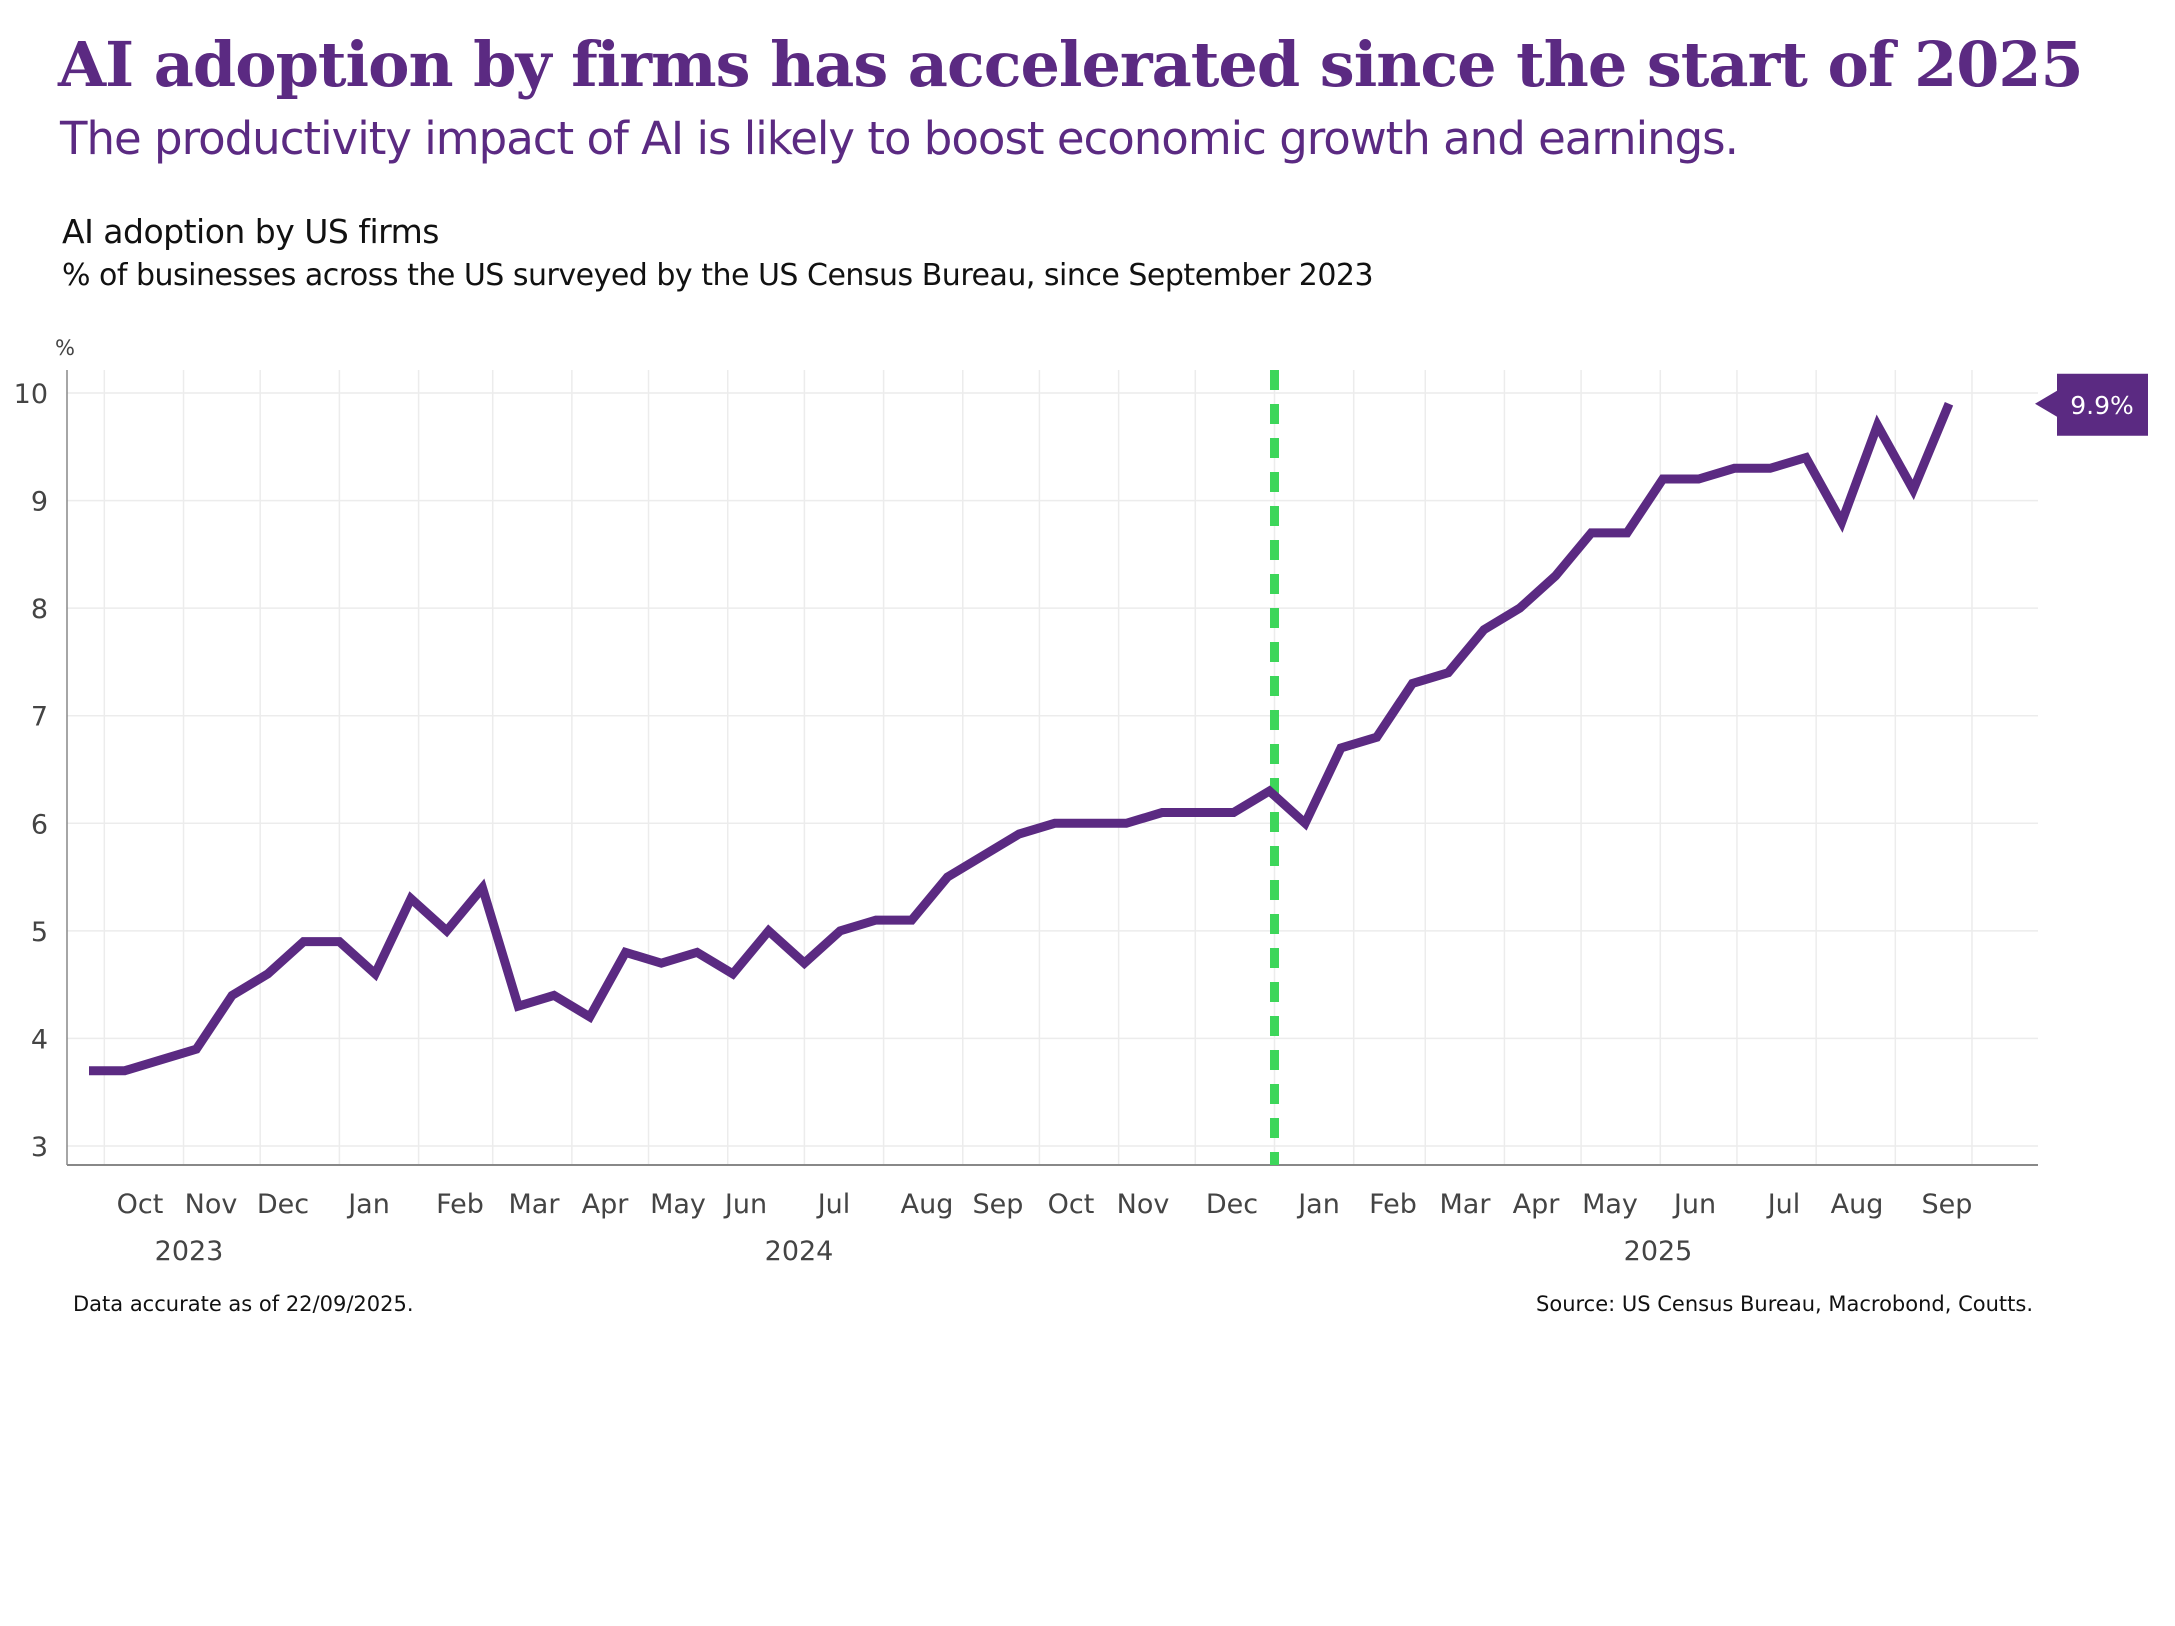  I want to click on year-label: 2024, so click(799, 1251).